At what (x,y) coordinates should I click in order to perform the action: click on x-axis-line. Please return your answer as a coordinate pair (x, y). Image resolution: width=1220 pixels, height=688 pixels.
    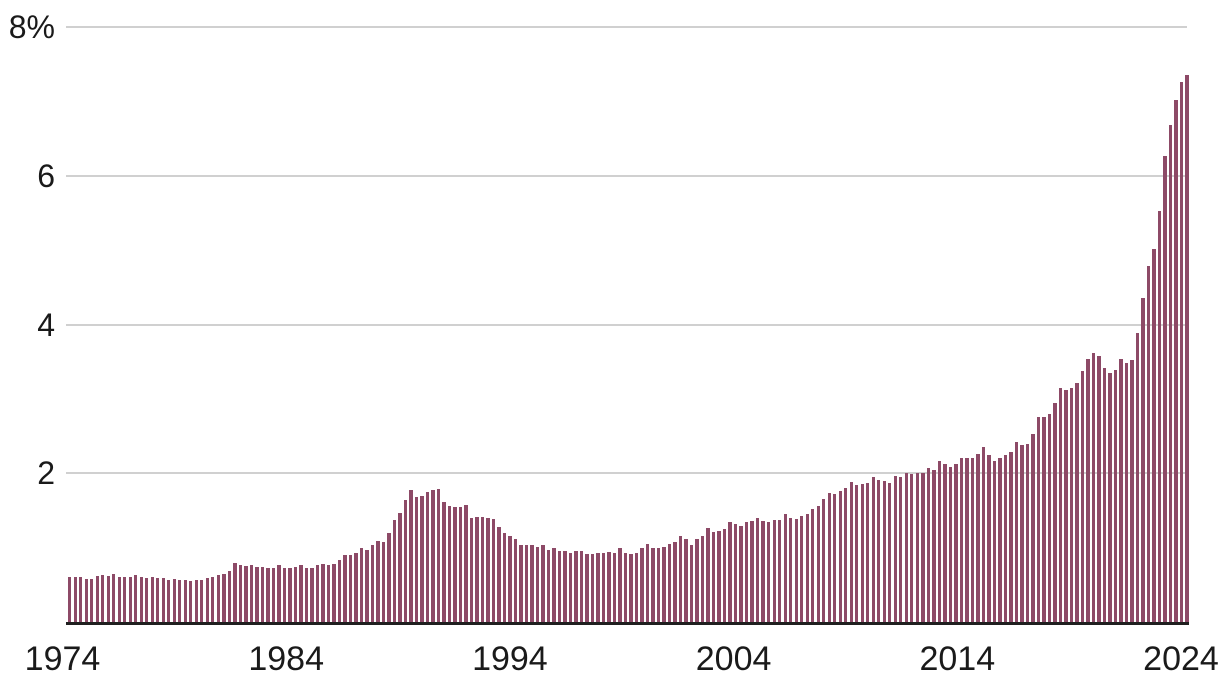
    Looking at the image, I should click on (627, 623).